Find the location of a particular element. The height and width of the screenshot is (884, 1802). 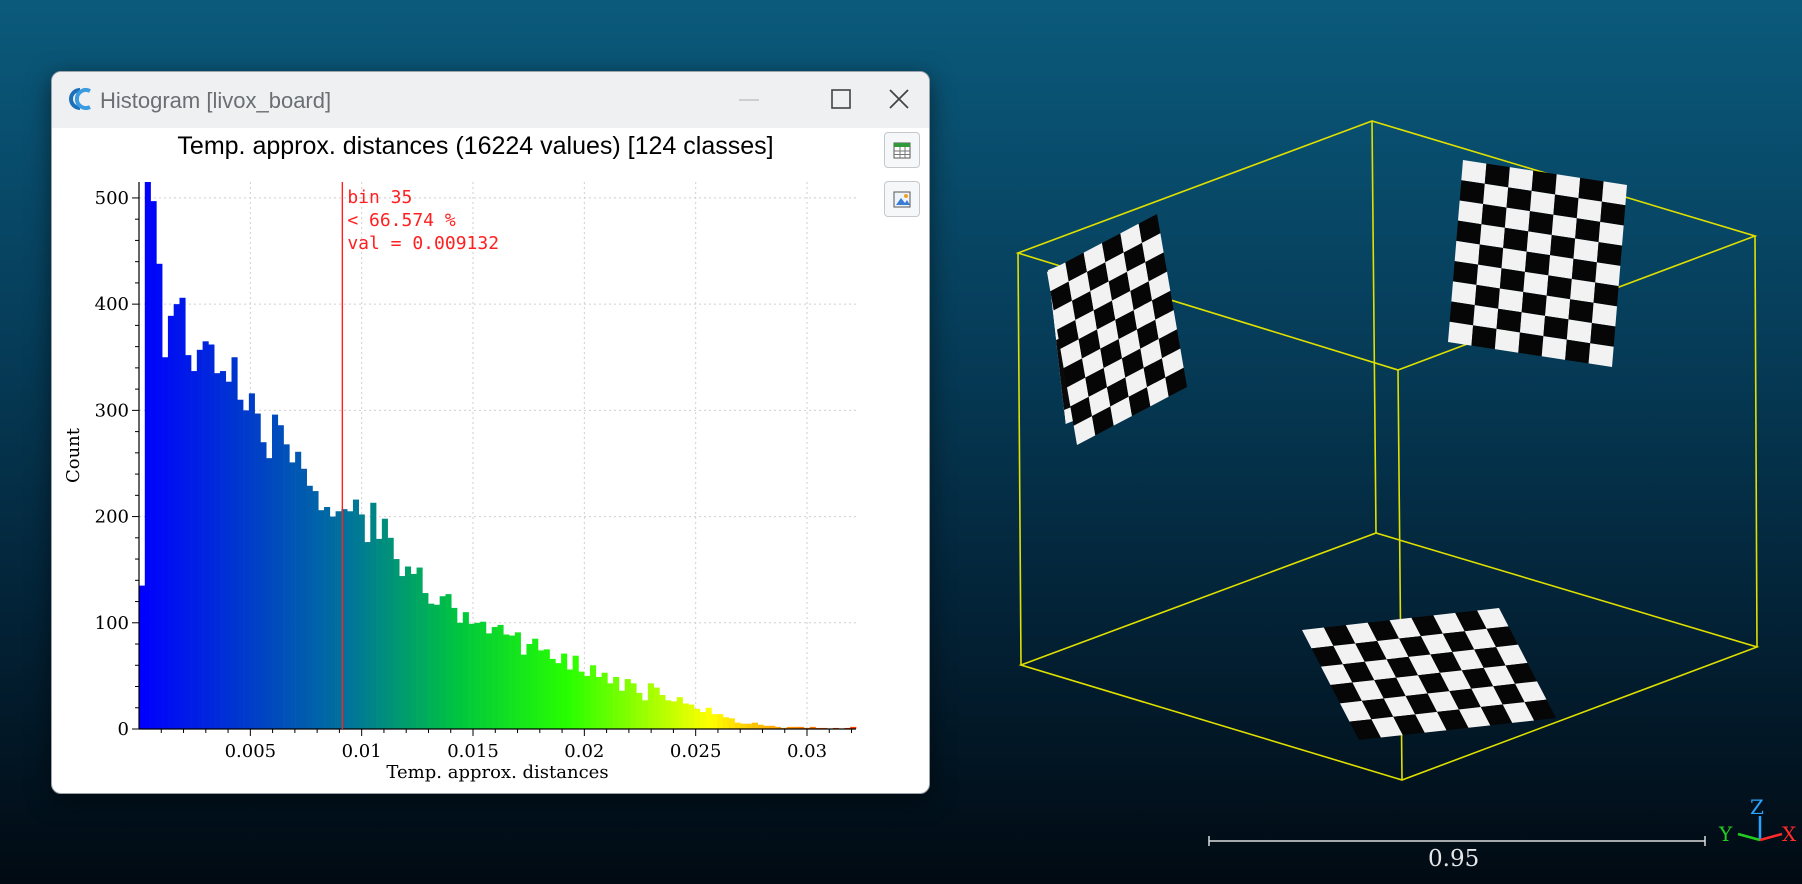

y-tick-label: 100 is located at coordinates (112, 623).